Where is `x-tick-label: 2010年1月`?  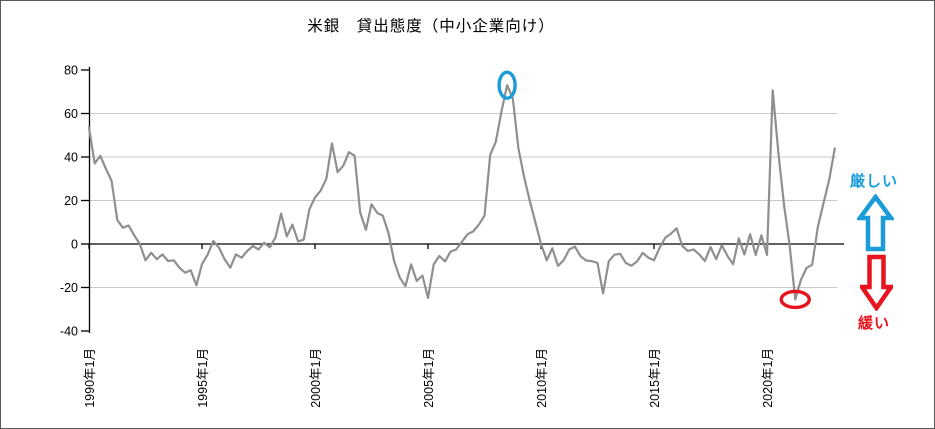
x-tick-label: 2010年1月 is located at coordinates (542, 378).